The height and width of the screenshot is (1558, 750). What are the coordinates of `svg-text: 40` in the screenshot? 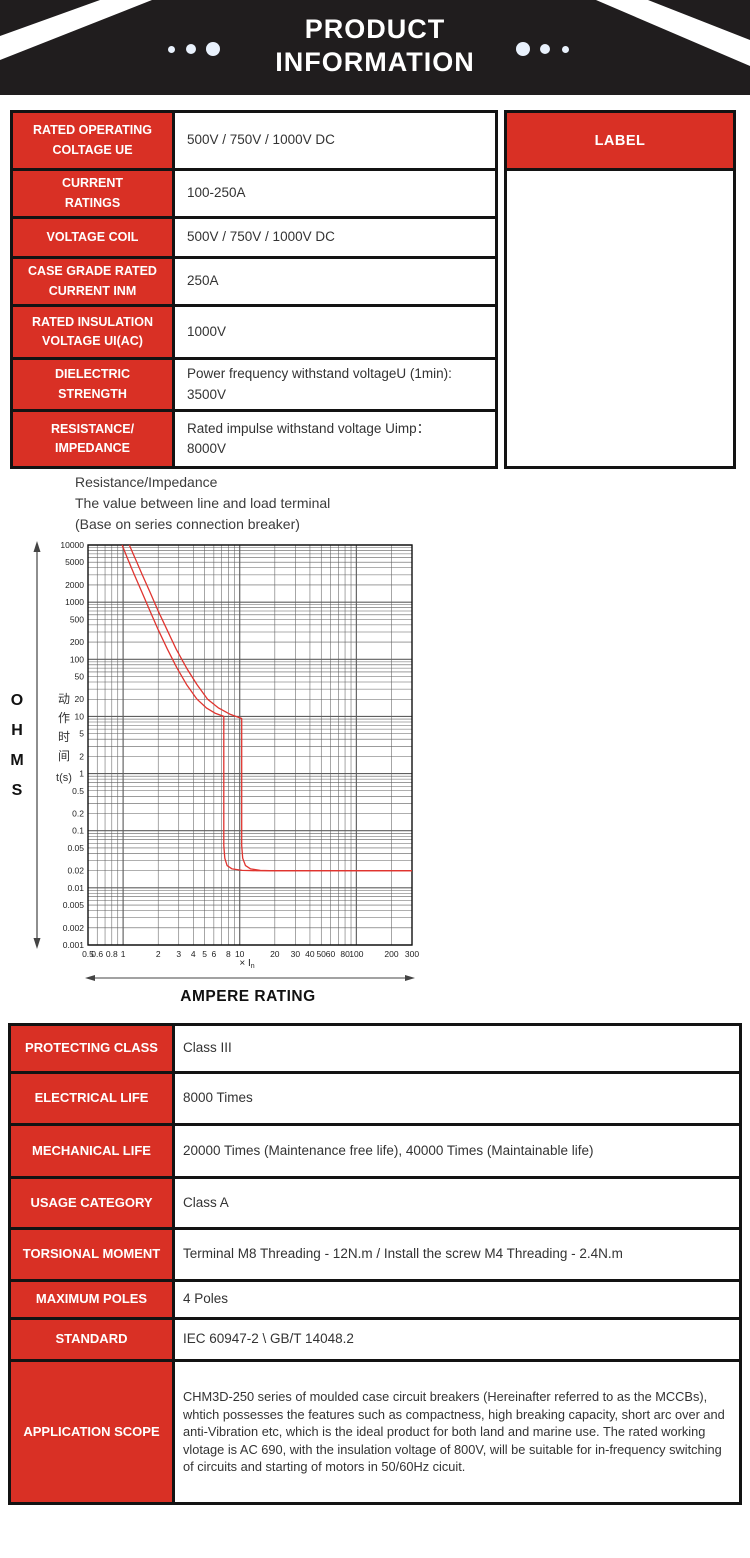 It's located at (310, 954).